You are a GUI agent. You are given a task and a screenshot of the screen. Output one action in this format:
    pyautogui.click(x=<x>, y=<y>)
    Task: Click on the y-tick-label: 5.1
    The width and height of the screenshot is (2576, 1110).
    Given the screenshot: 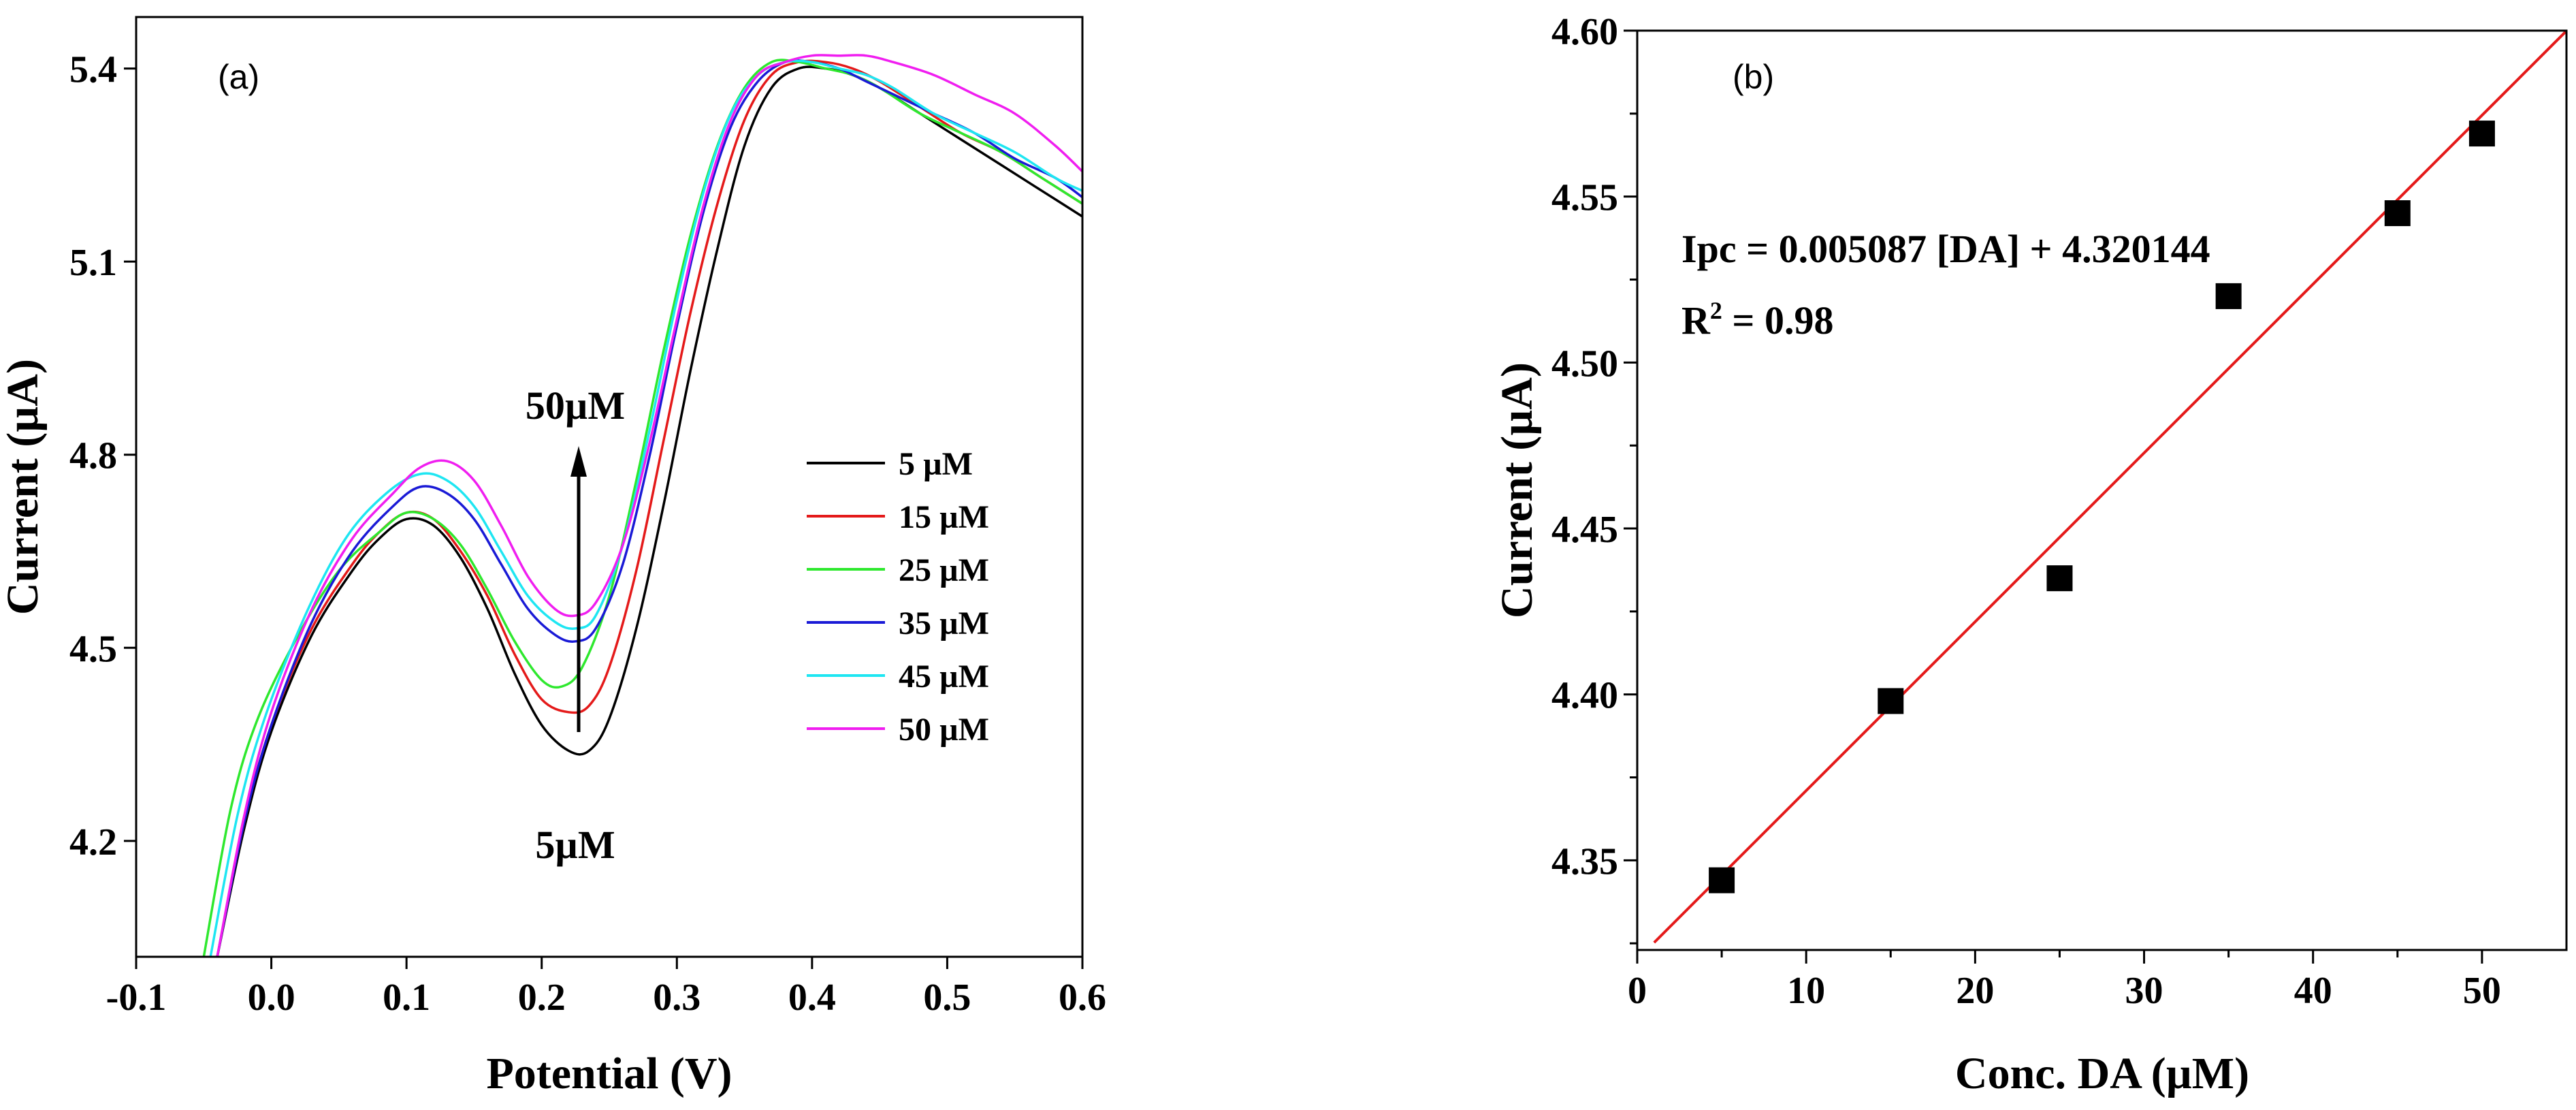 What is the action you would take?
    pyautogui.click(x=93, y=263)
    